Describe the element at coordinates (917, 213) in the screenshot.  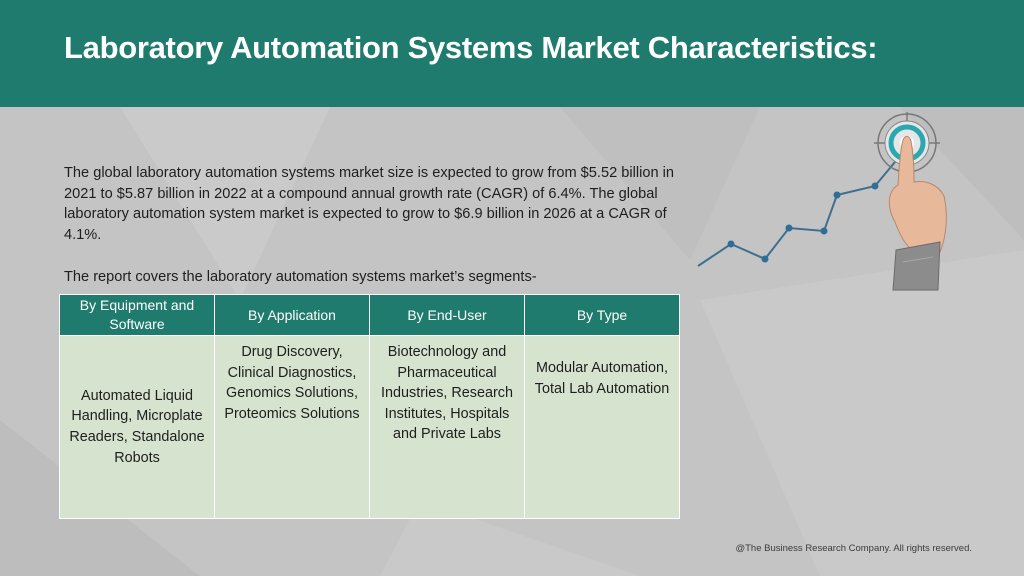
I see `hand-icon` at that location.